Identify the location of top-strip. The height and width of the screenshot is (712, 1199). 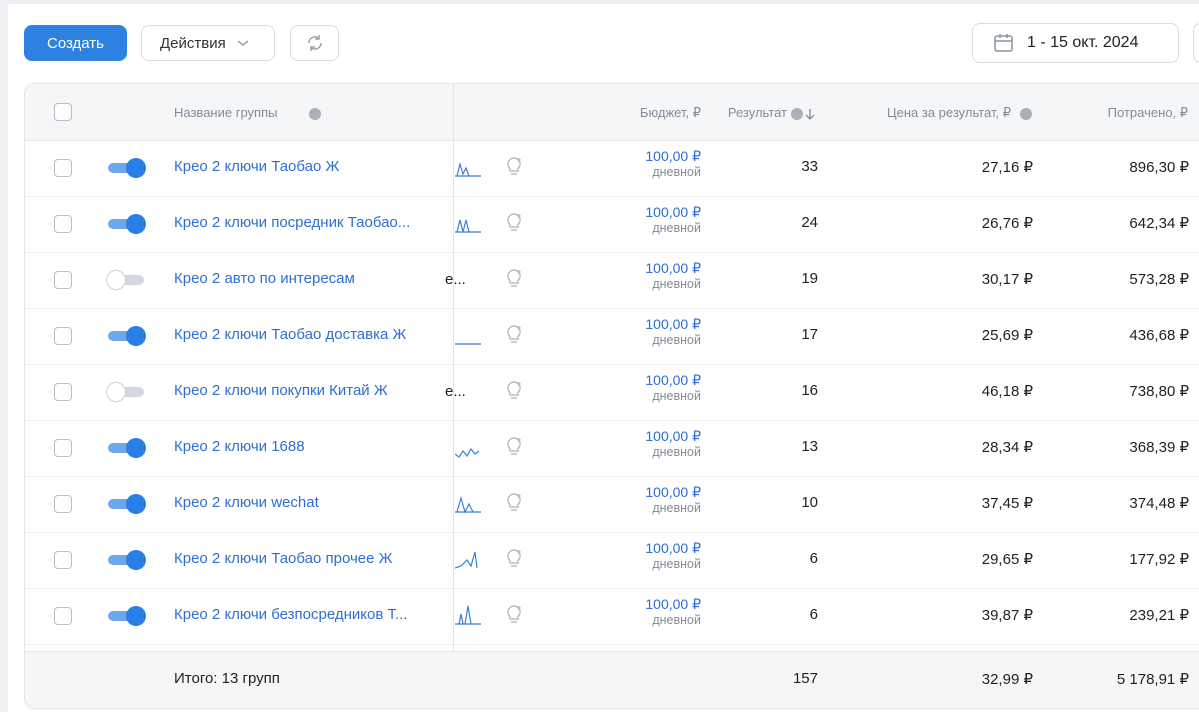
(603, 2).